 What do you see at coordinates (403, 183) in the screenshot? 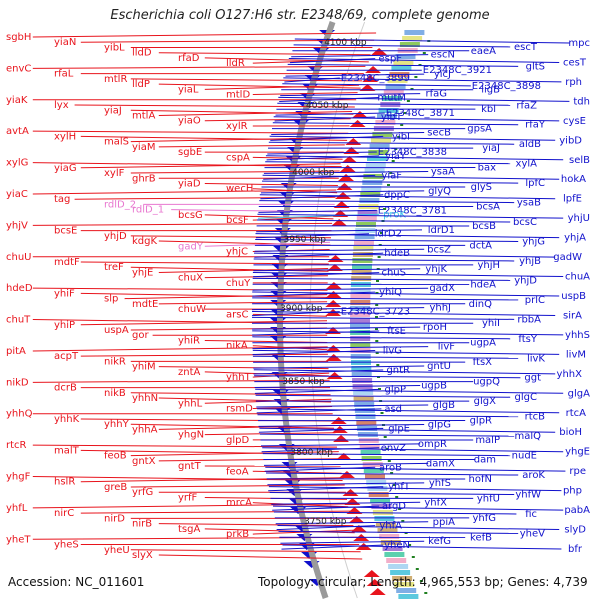
I see `gene-label-right: lpfC` at bounding box center [403, 183].